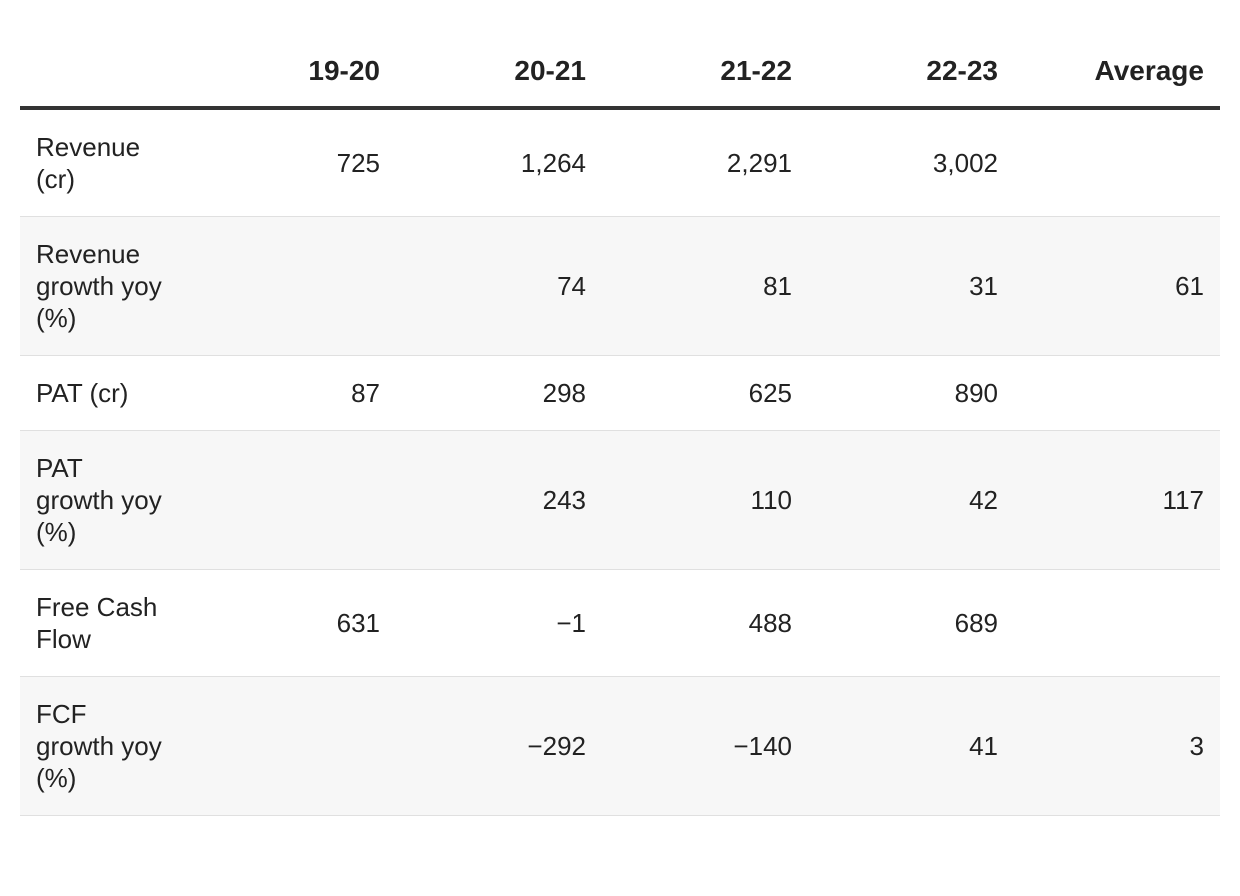 The height and width of the screenshot is (896, 1240). I want to click on table-row: PAT (cr) 87 298 625 890, so click(620, 393).